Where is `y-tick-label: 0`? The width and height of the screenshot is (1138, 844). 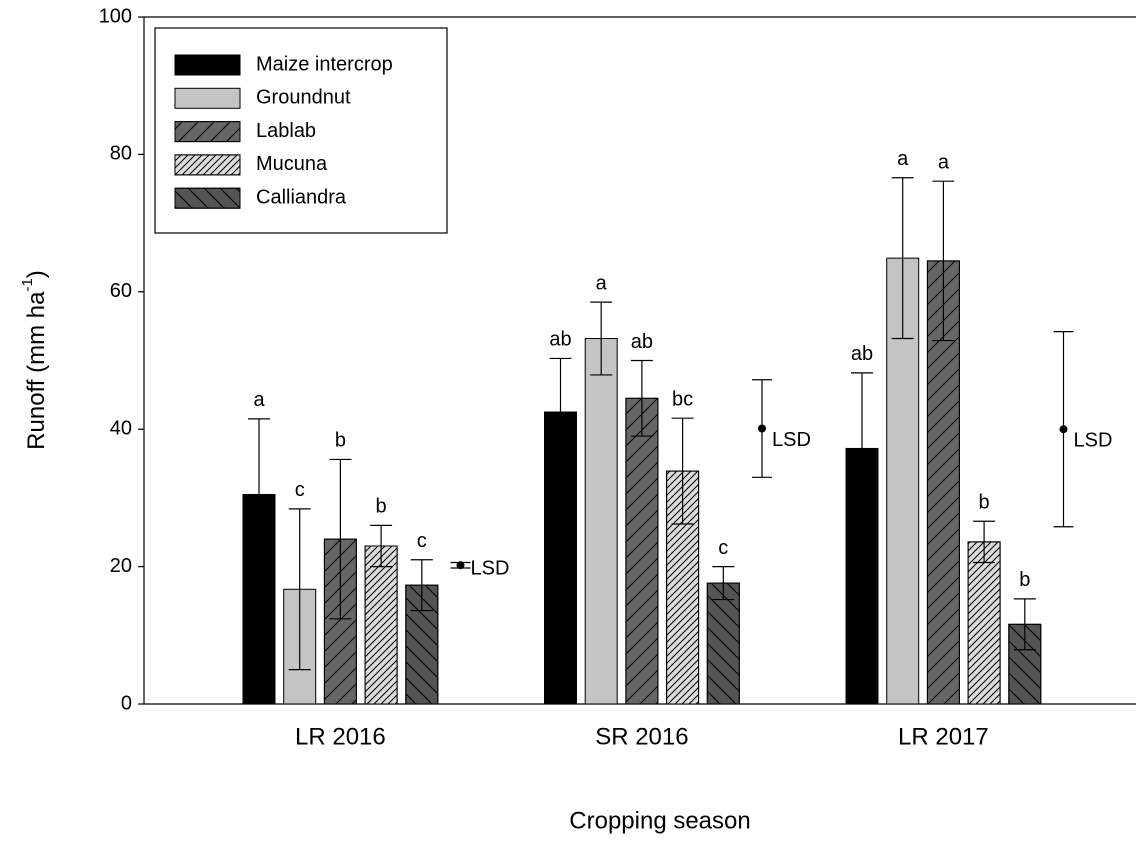
y-tick-label: 0 is located at coordinates (126, 703).